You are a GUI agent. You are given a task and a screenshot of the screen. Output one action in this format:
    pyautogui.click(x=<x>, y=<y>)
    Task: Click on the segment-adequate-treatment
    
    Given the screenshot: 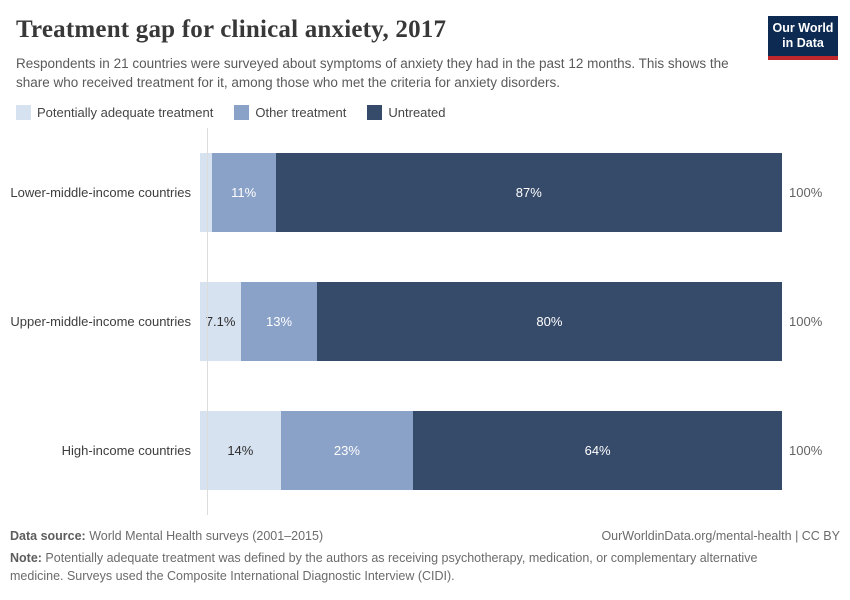 What is the action you would take?
    pyautogui.click(x=206, y=193)
    